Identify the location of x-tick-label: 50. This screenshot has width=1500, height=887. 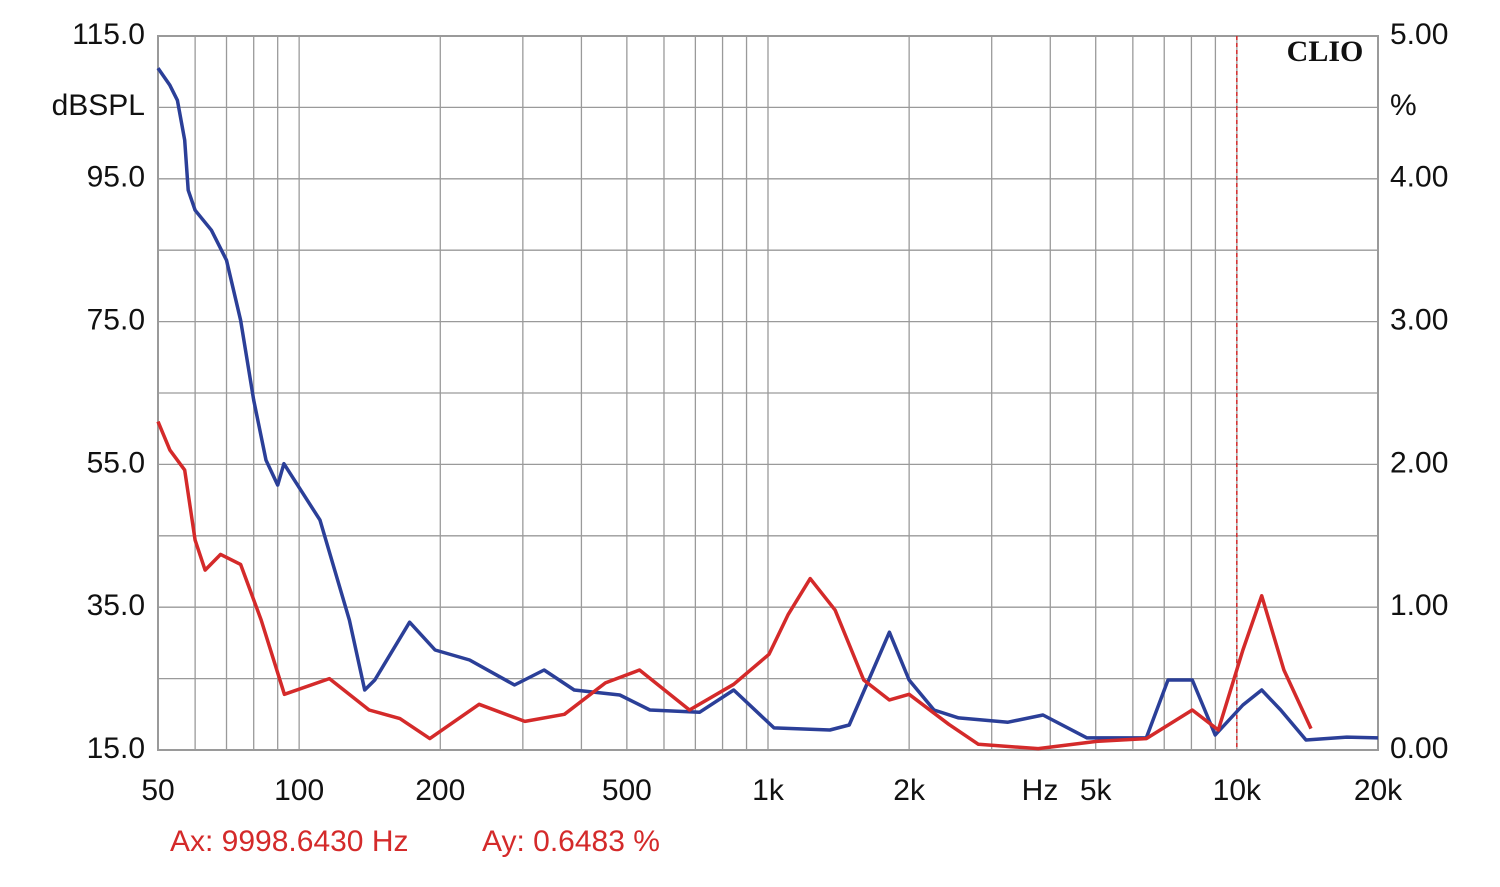
(157, 790).